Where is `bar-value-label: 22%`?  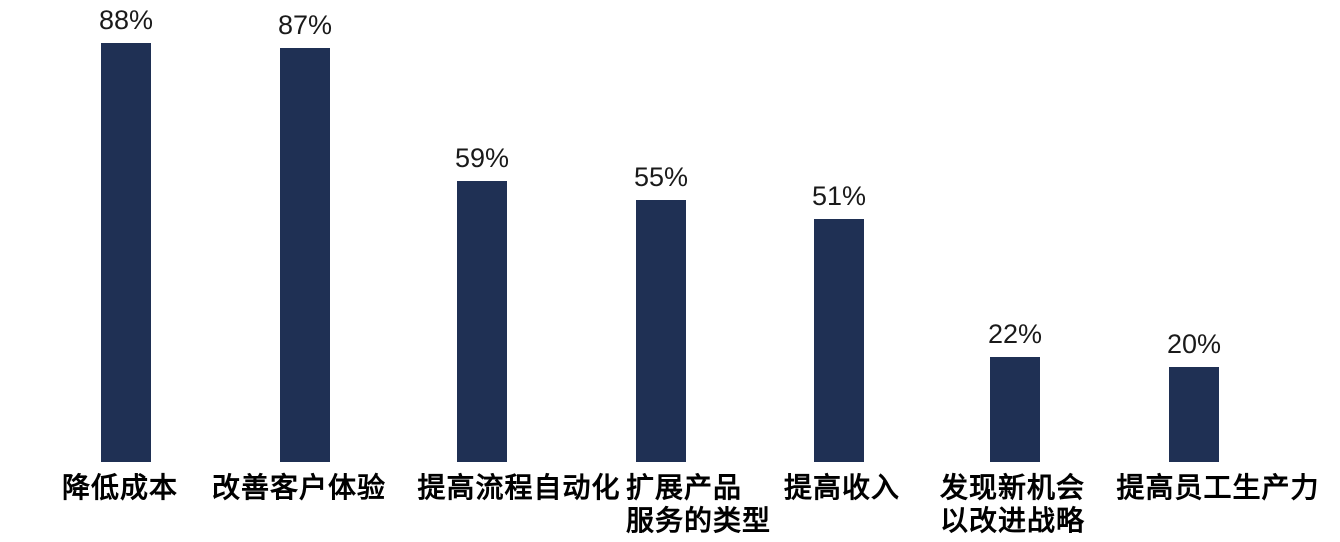
bar-value-label: 22% is located at coordinates (1015, 334).